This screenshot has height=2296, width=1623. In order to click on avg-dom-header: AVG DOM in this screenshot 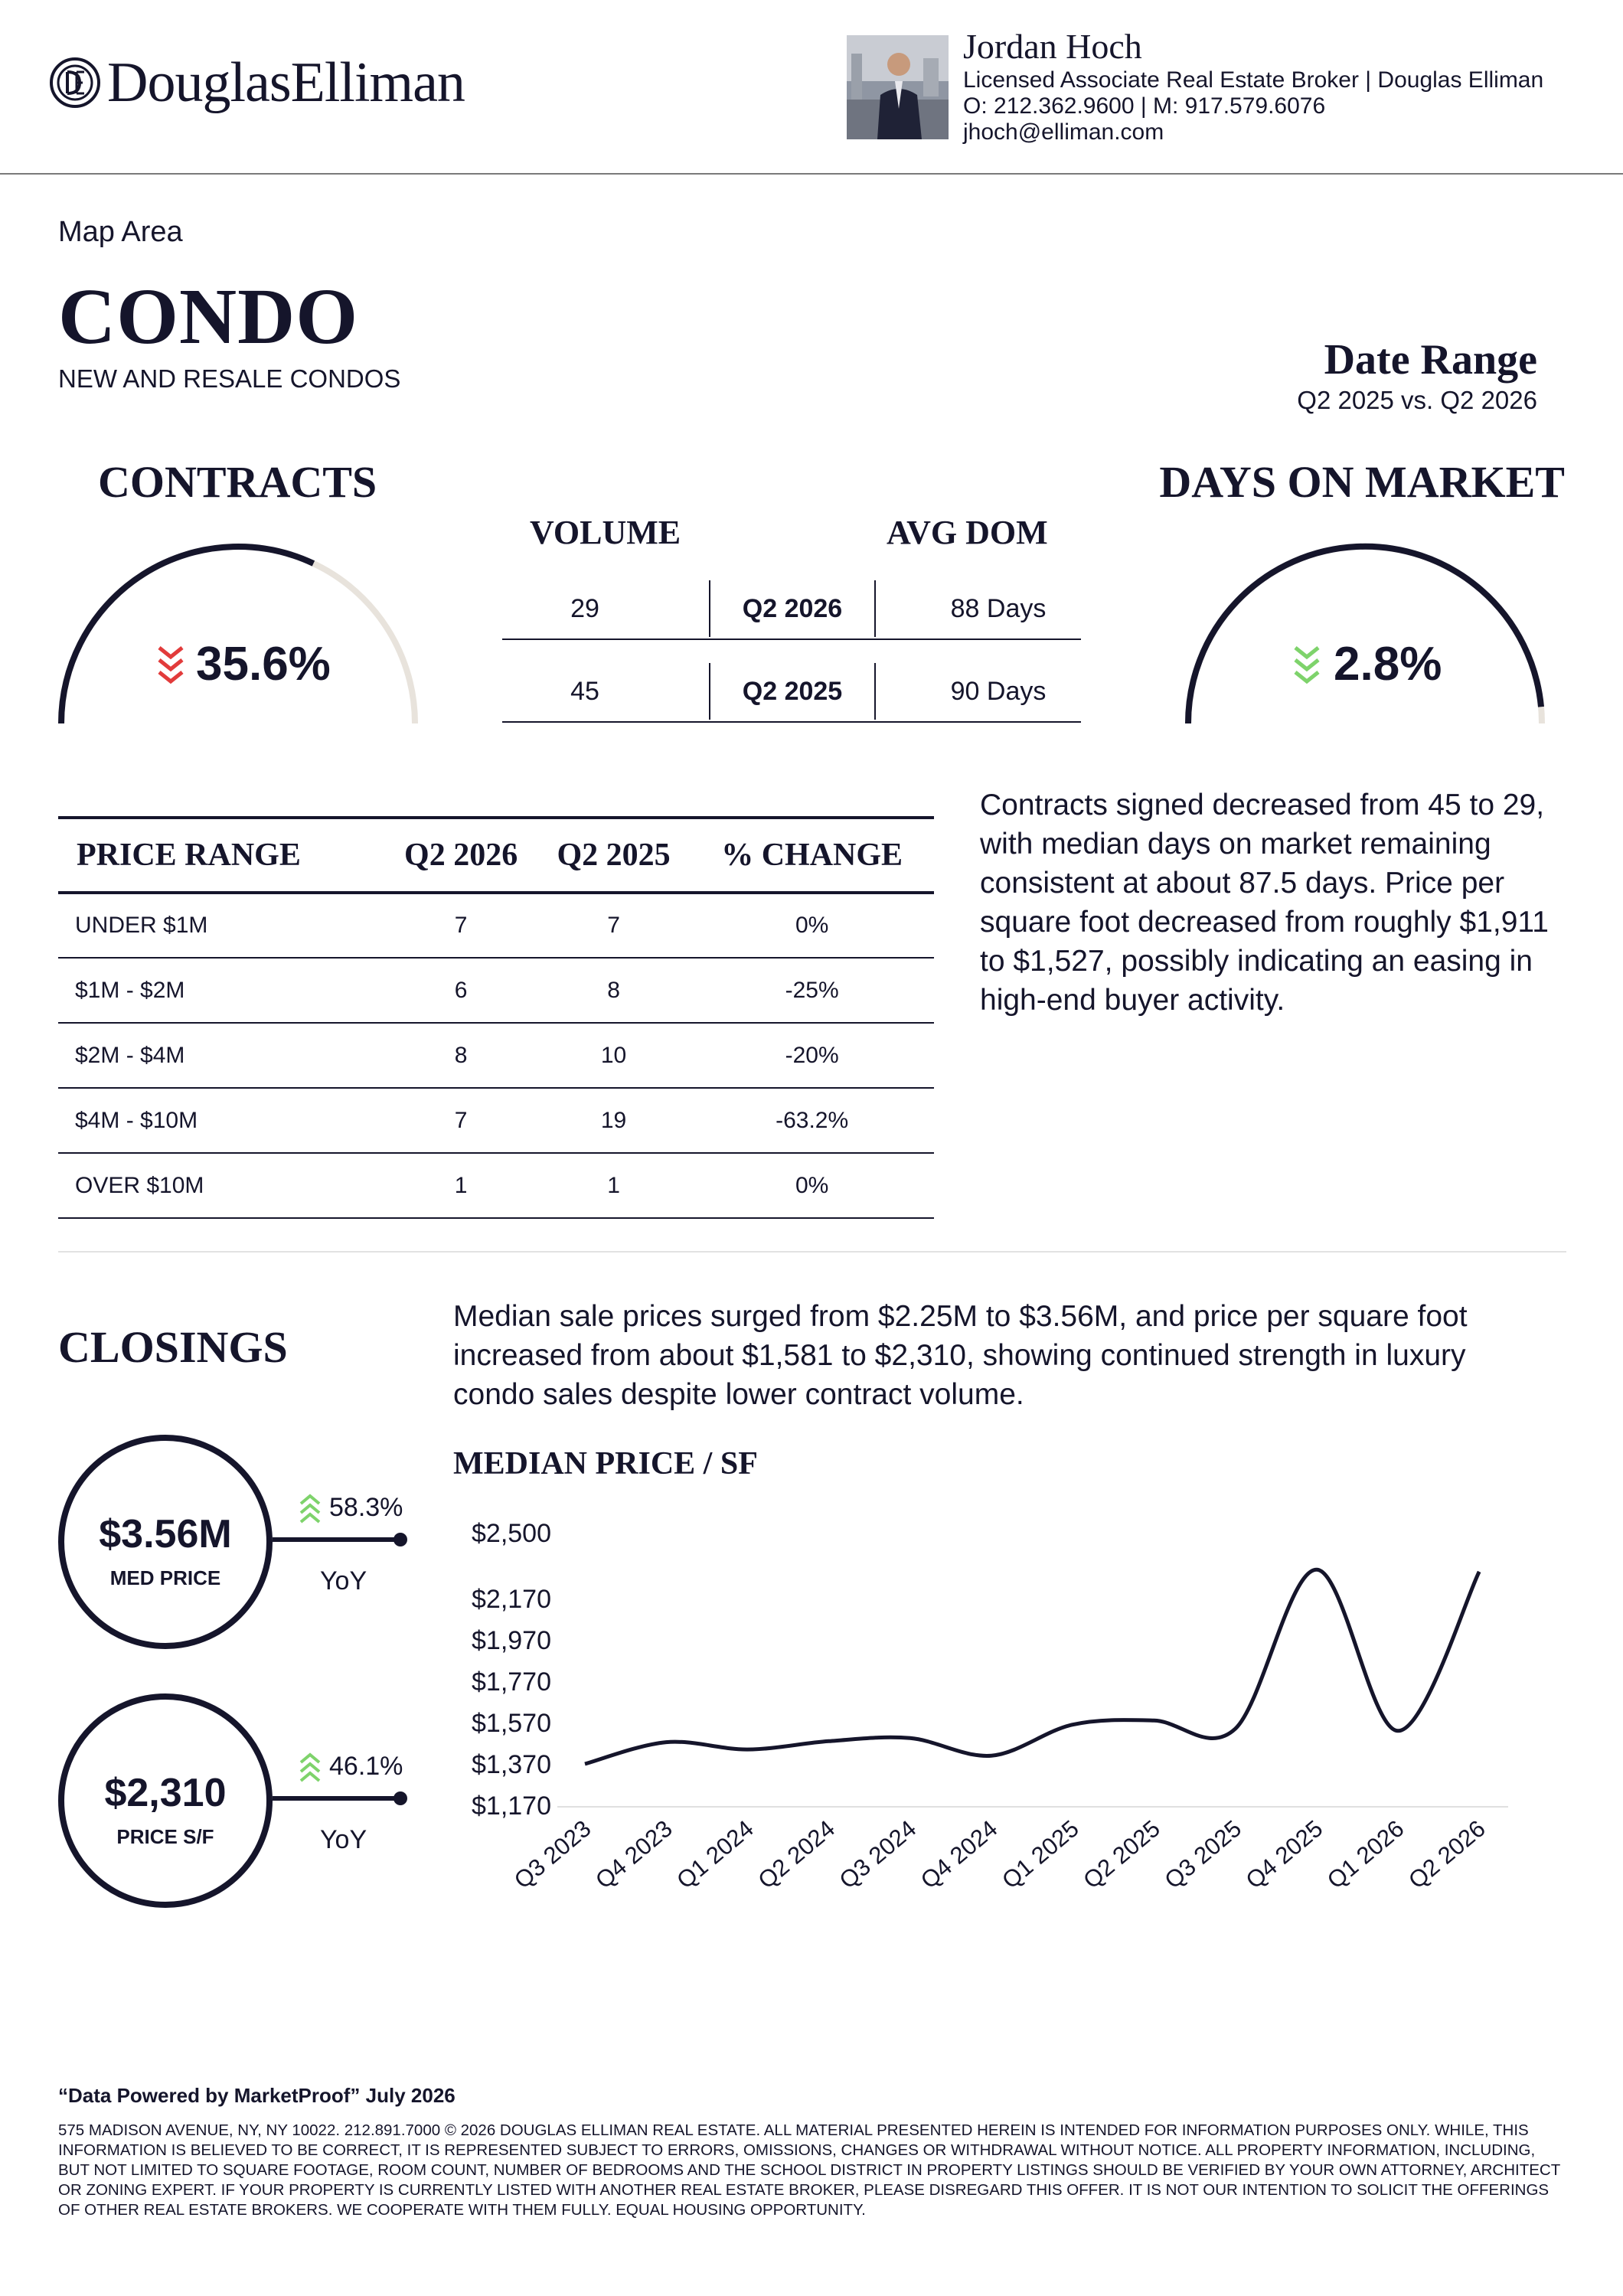, I will do `click(967, 532)`.